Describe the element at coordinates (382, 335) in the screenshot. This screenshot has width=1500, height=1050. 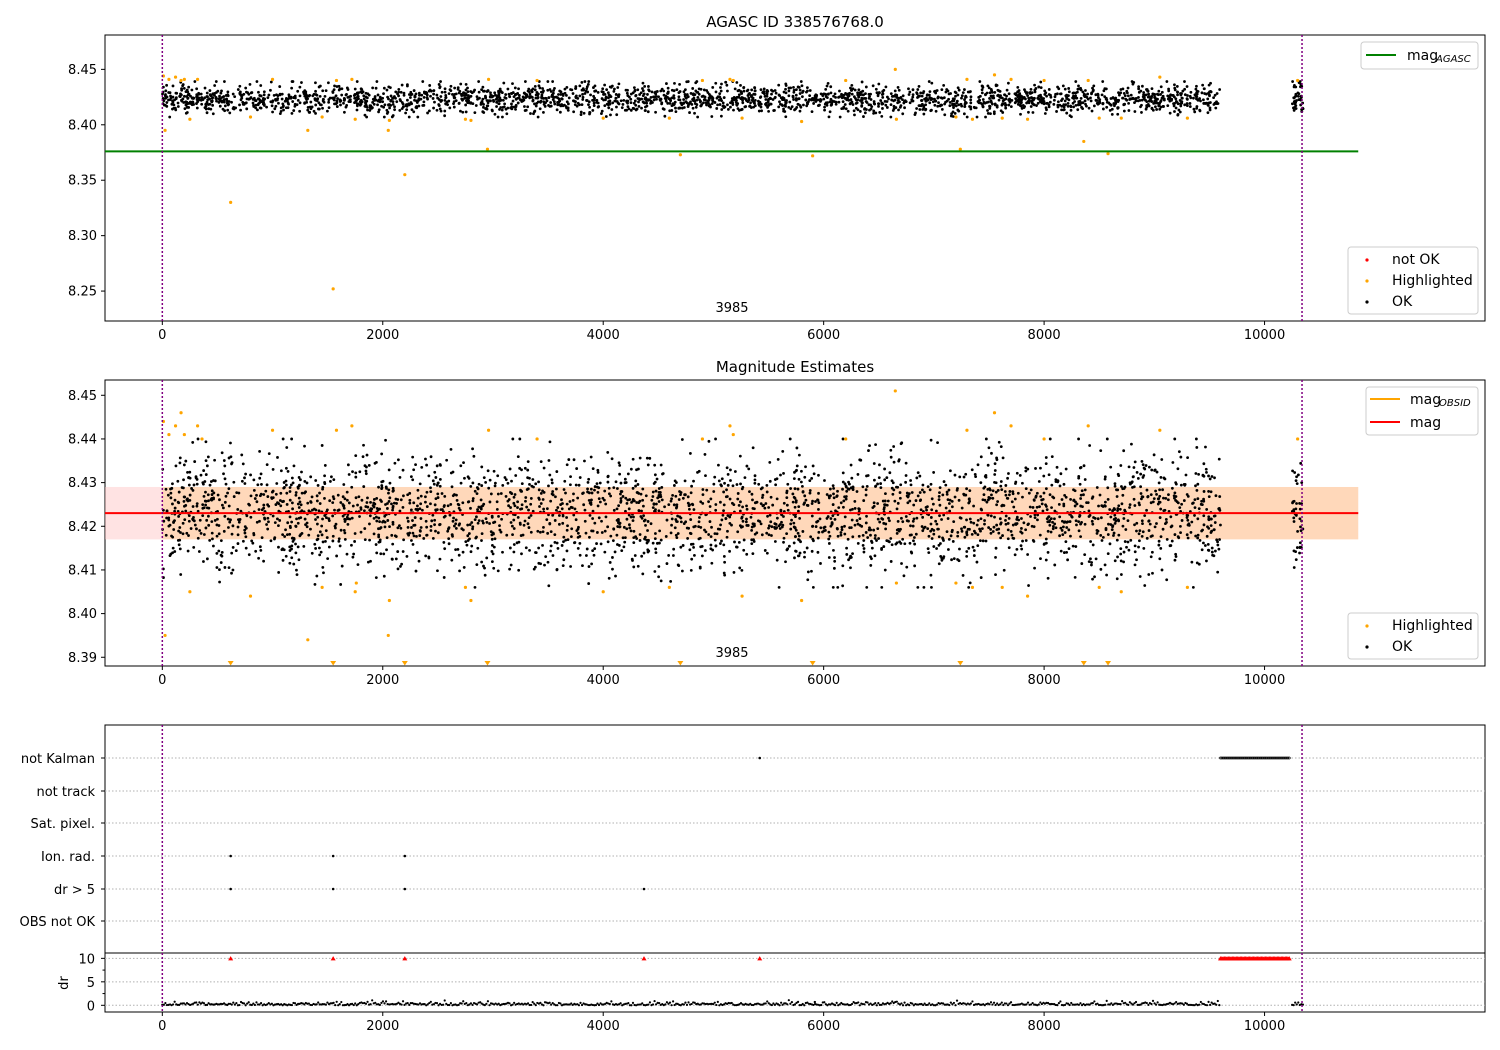
I see `top-x-tick-label: 2000` at that location.